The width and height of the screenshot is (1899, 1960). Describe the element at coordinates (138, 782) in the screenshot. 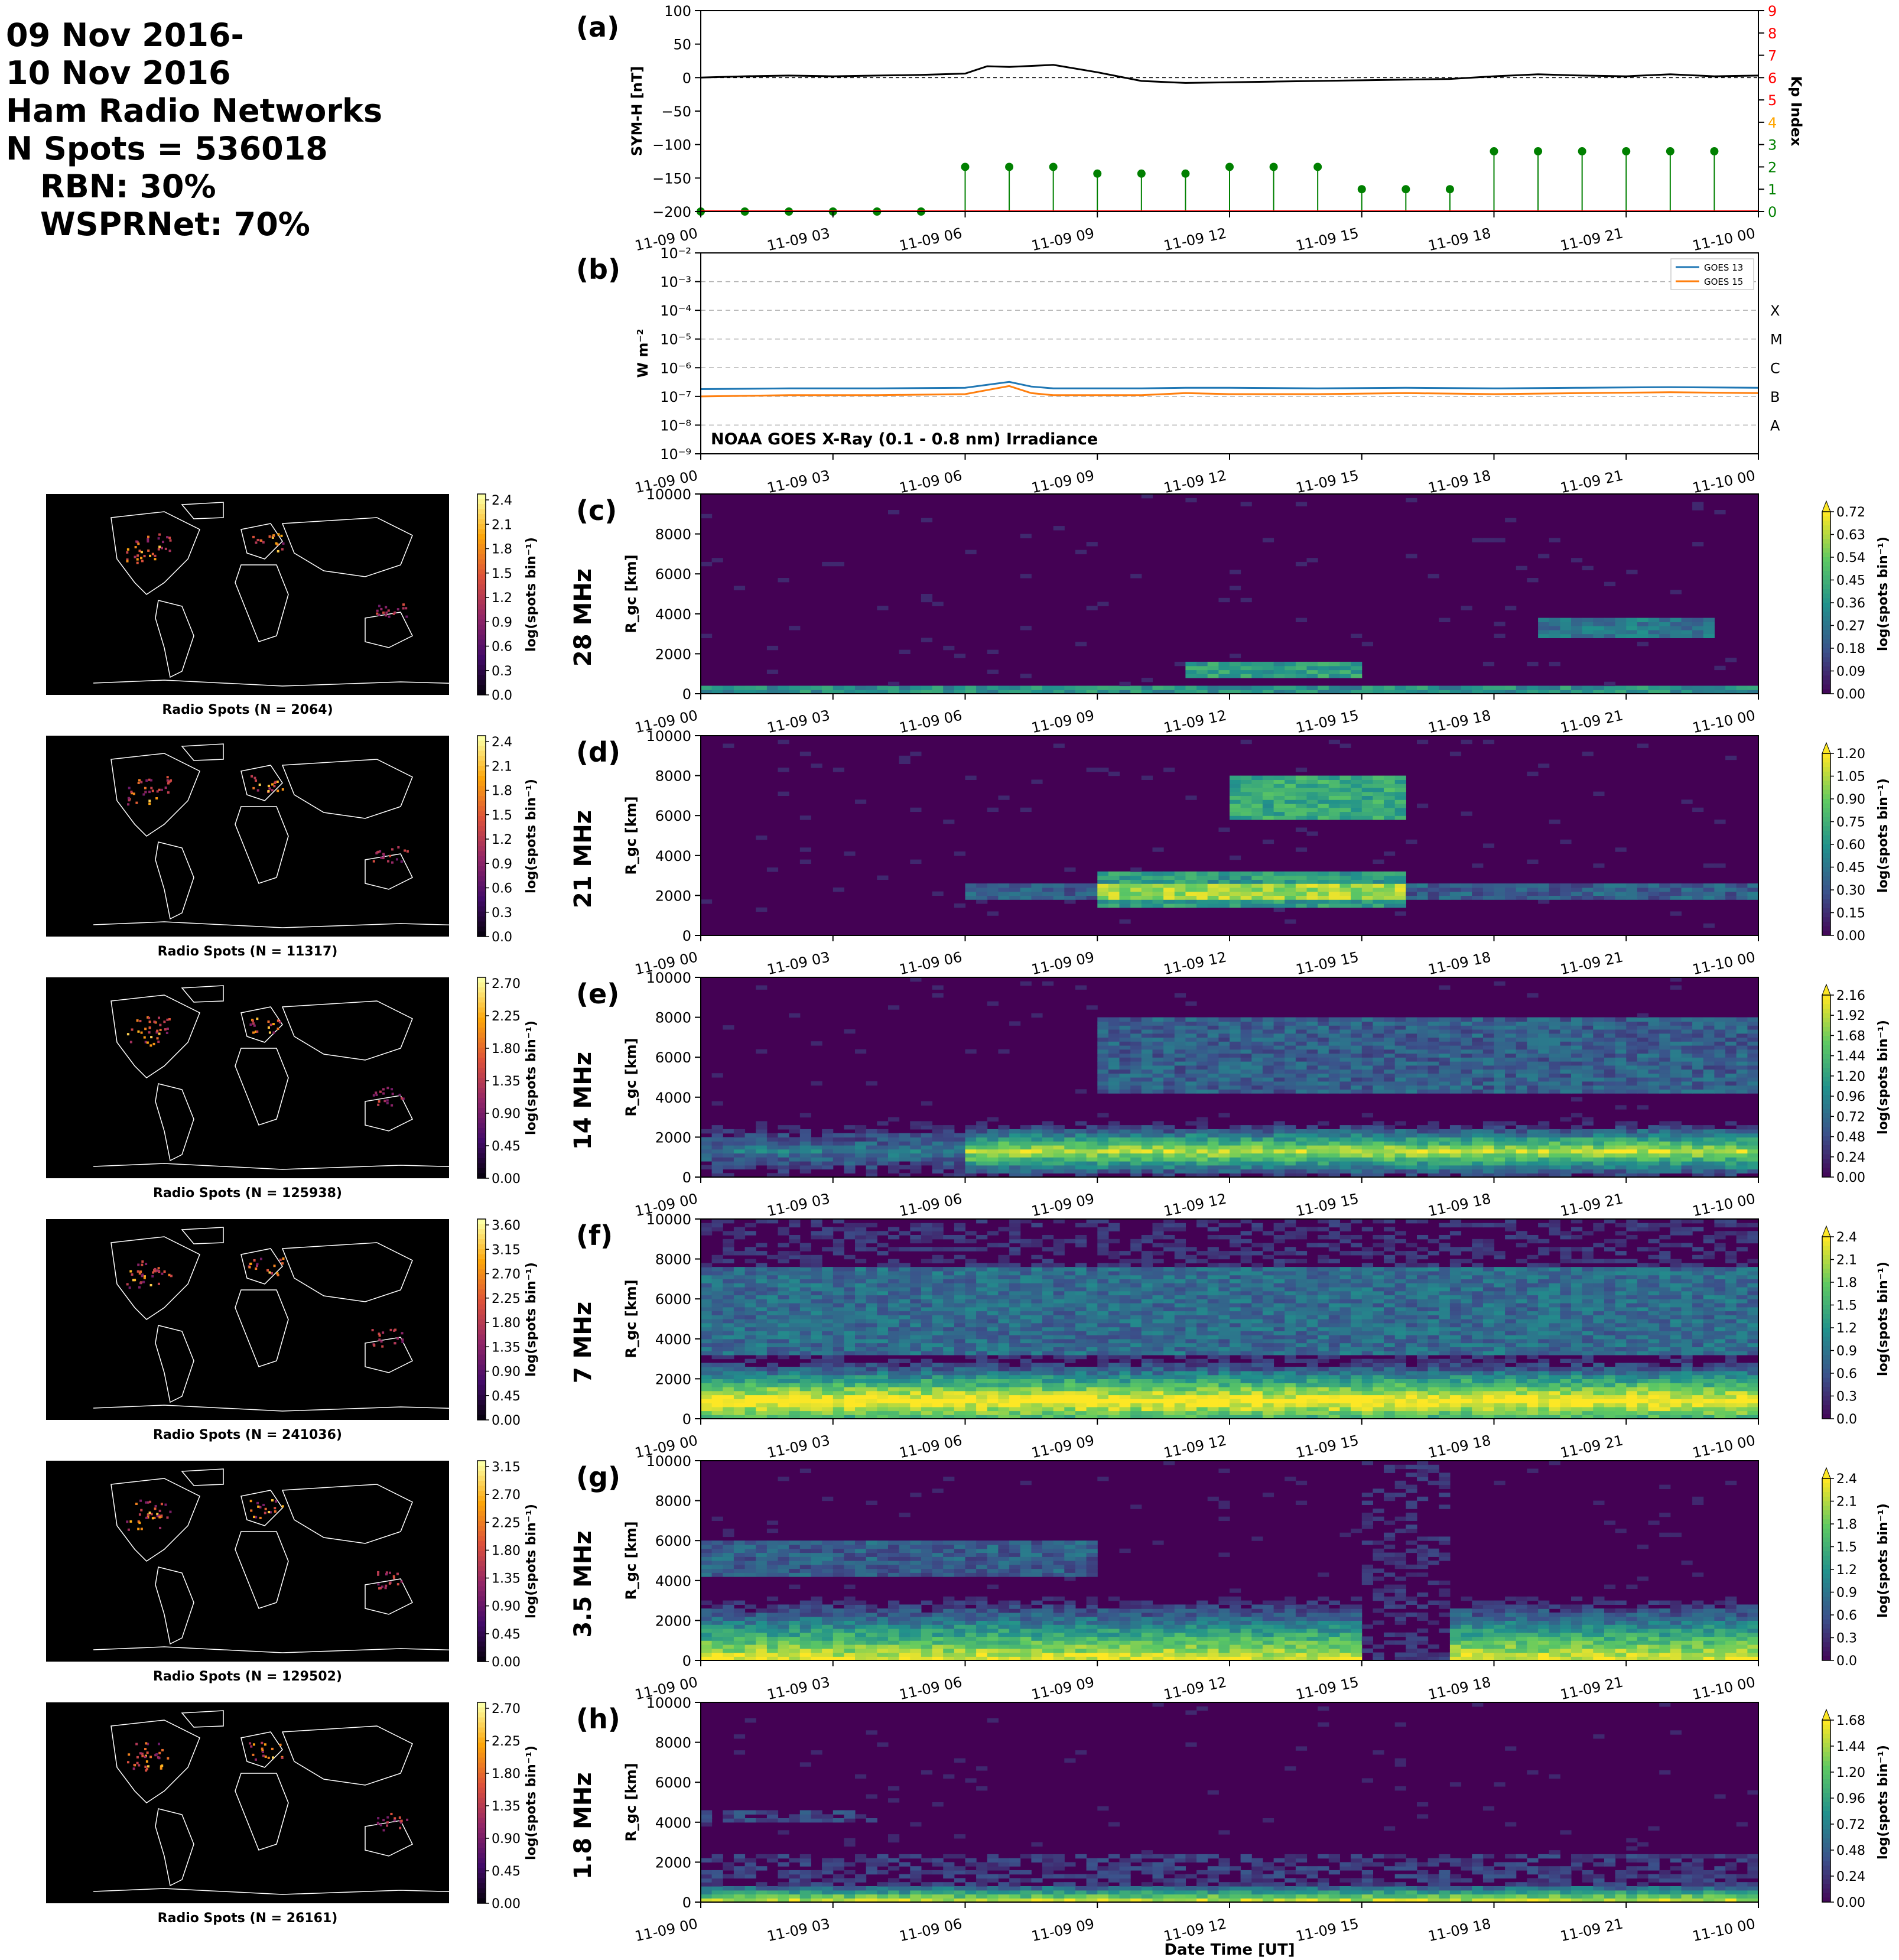

I see `spot-marker` at that location.